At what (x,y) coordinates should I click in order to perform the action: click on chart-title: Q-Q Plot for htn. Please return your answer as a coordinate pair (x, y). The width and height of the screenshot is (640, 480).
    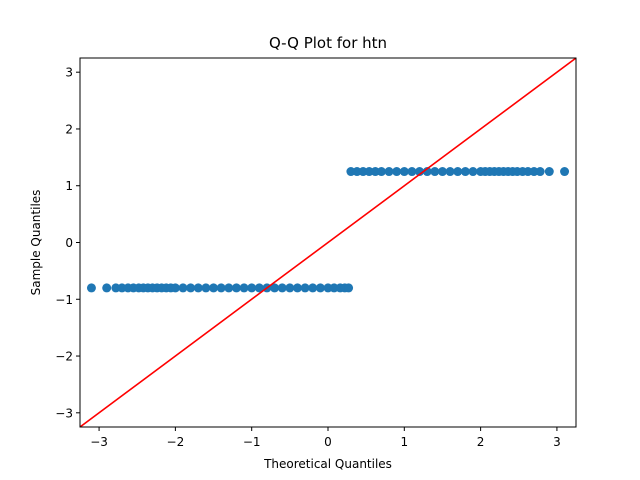
    Looking at the image, I should click on (328, 43).